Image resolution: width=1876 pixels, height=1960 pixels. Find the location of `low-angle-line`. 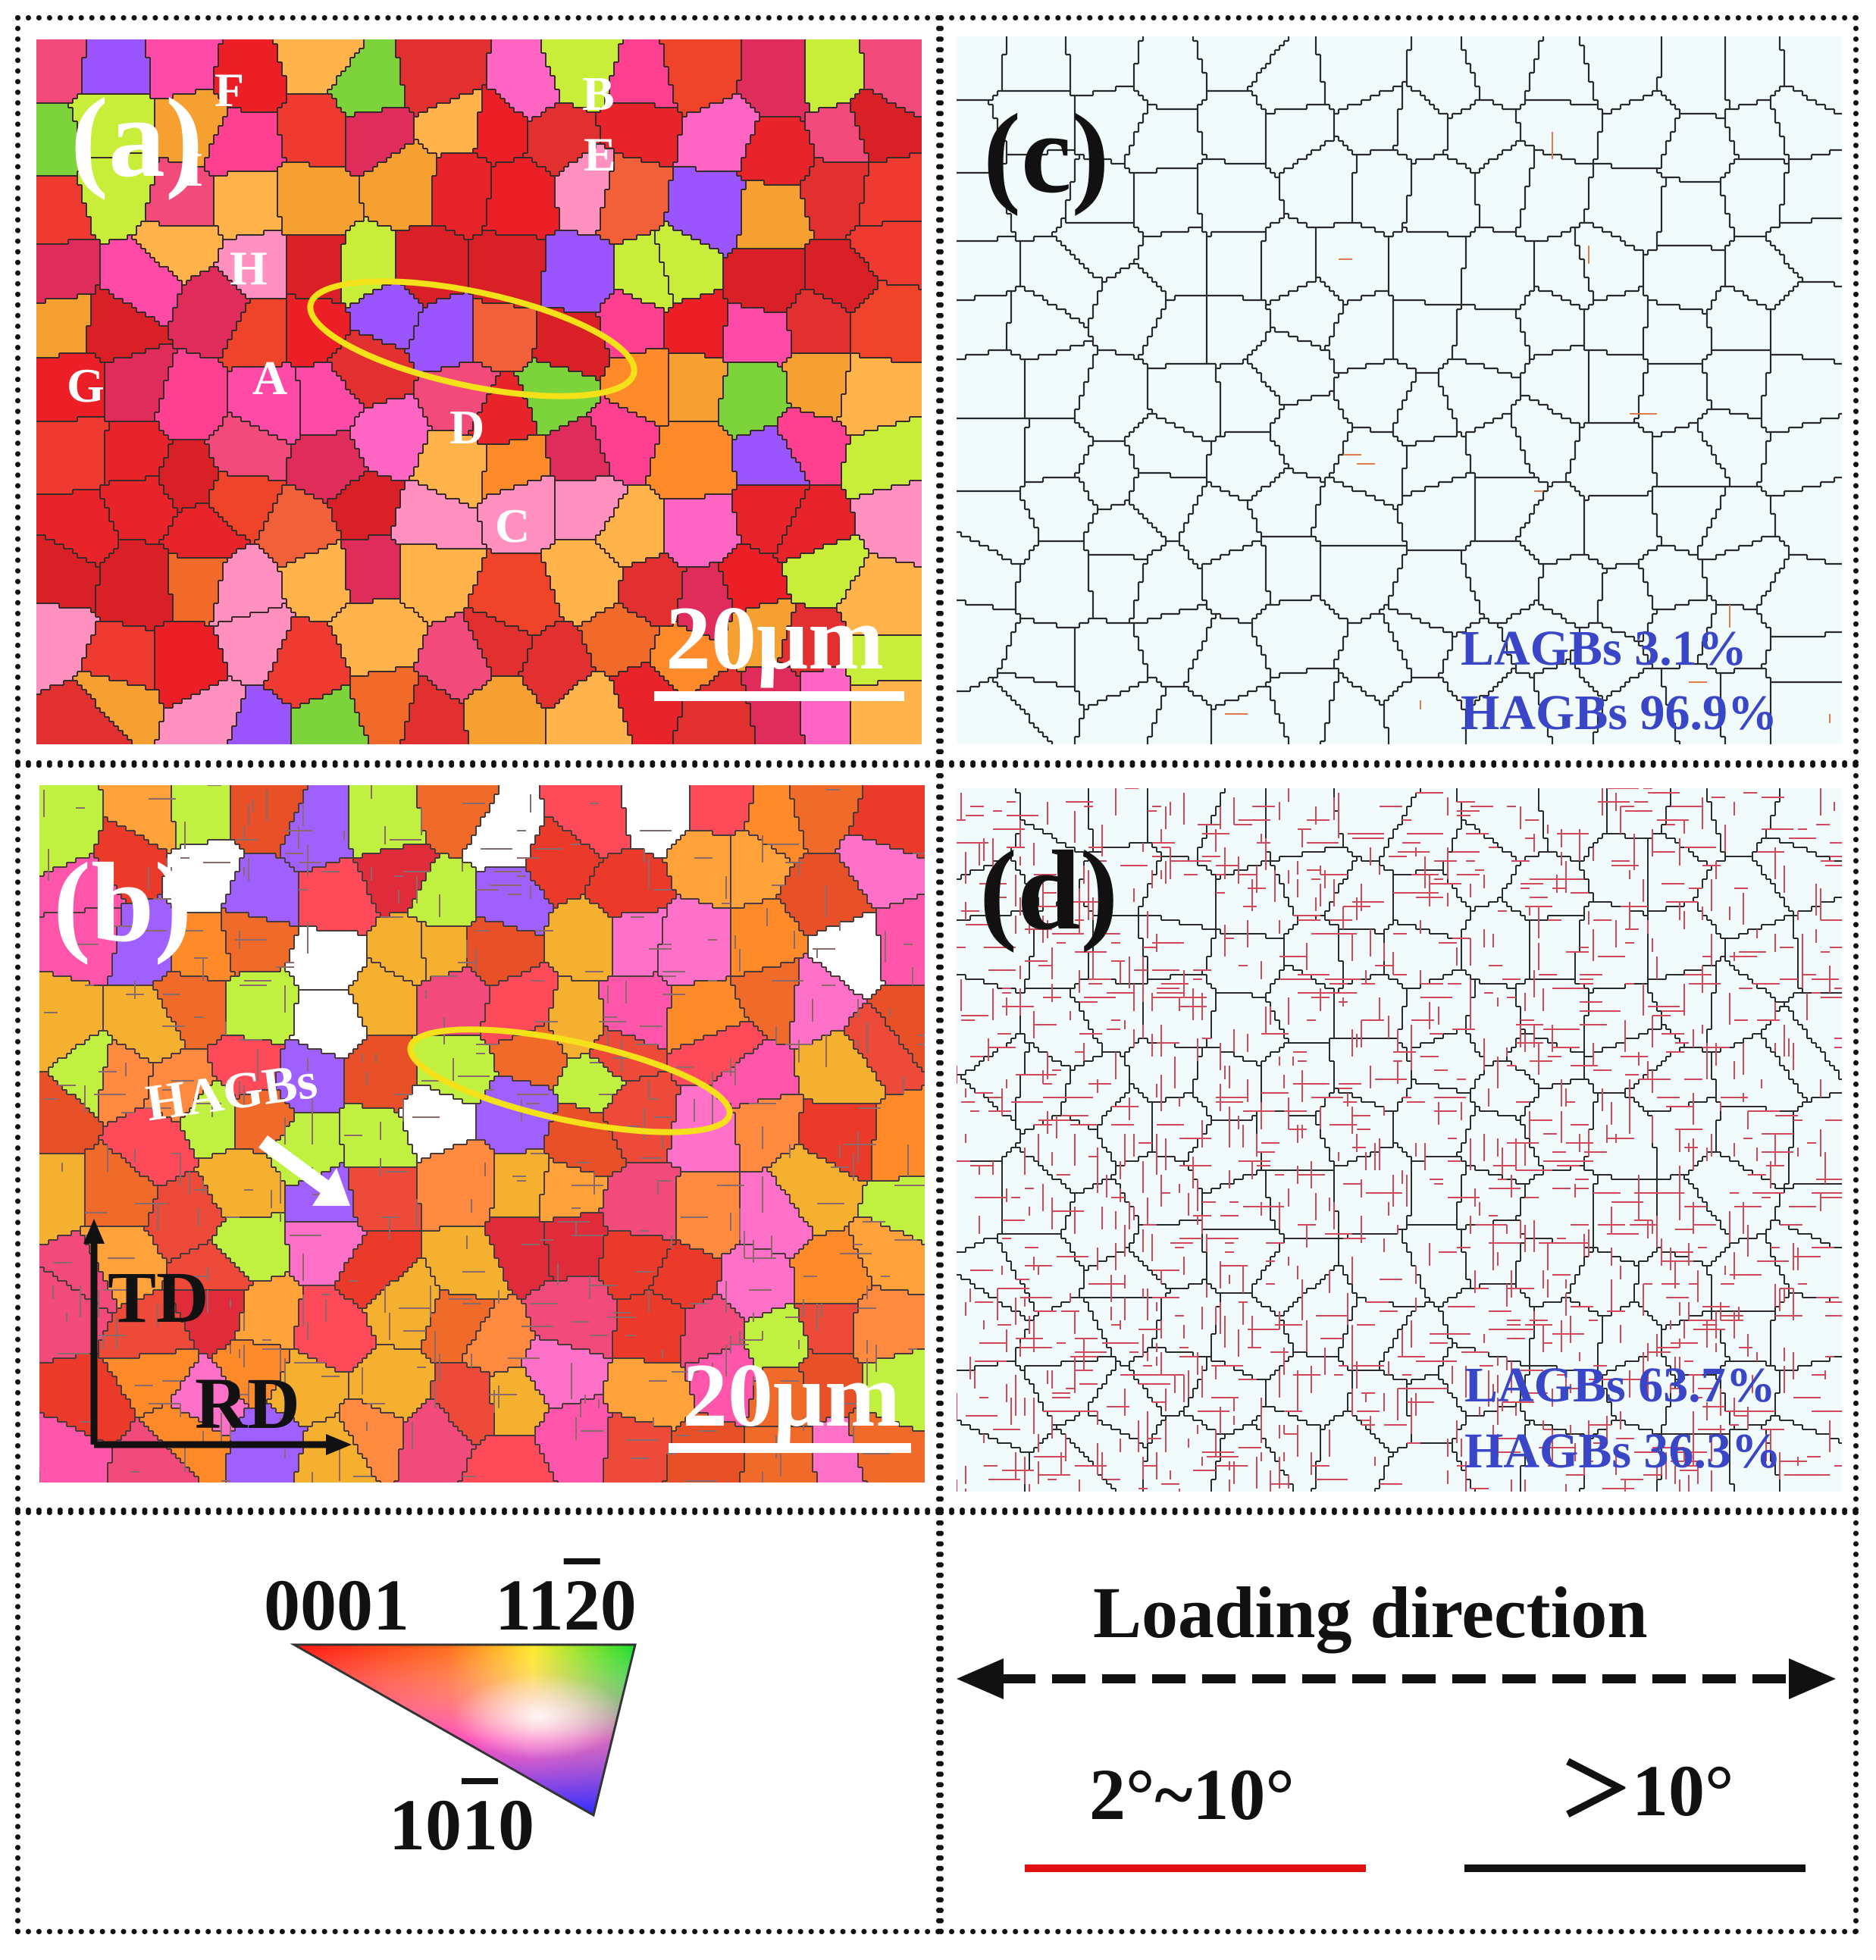

low-angle-line is located at coordinates (1195, 1868).